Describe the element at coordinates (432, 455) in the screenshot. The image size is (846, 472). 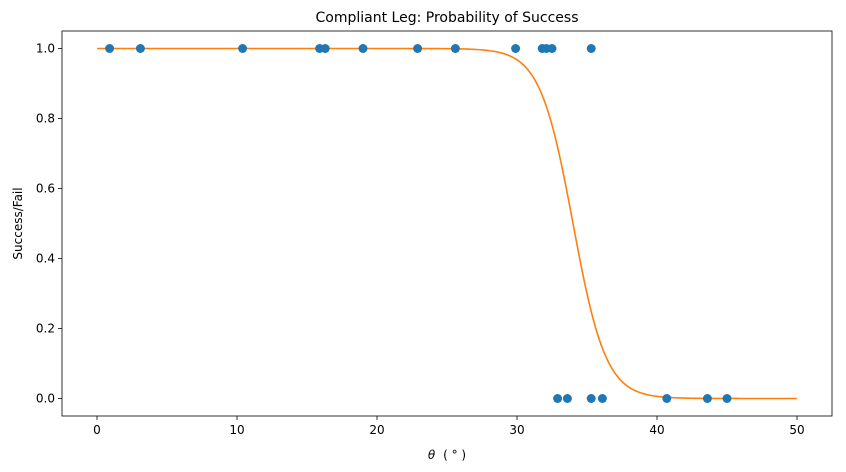
I see `x-axis-label-symbol: θ` at that location.